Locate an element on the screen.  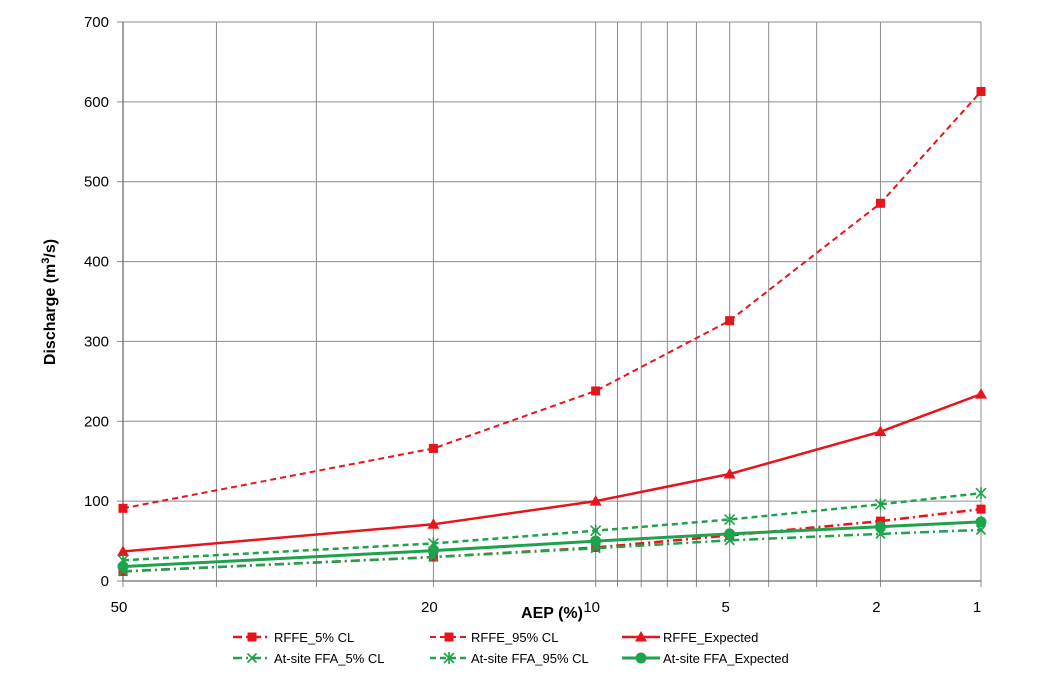
series-line-at-site-ffa-expected is located at coordinates (552, 544).